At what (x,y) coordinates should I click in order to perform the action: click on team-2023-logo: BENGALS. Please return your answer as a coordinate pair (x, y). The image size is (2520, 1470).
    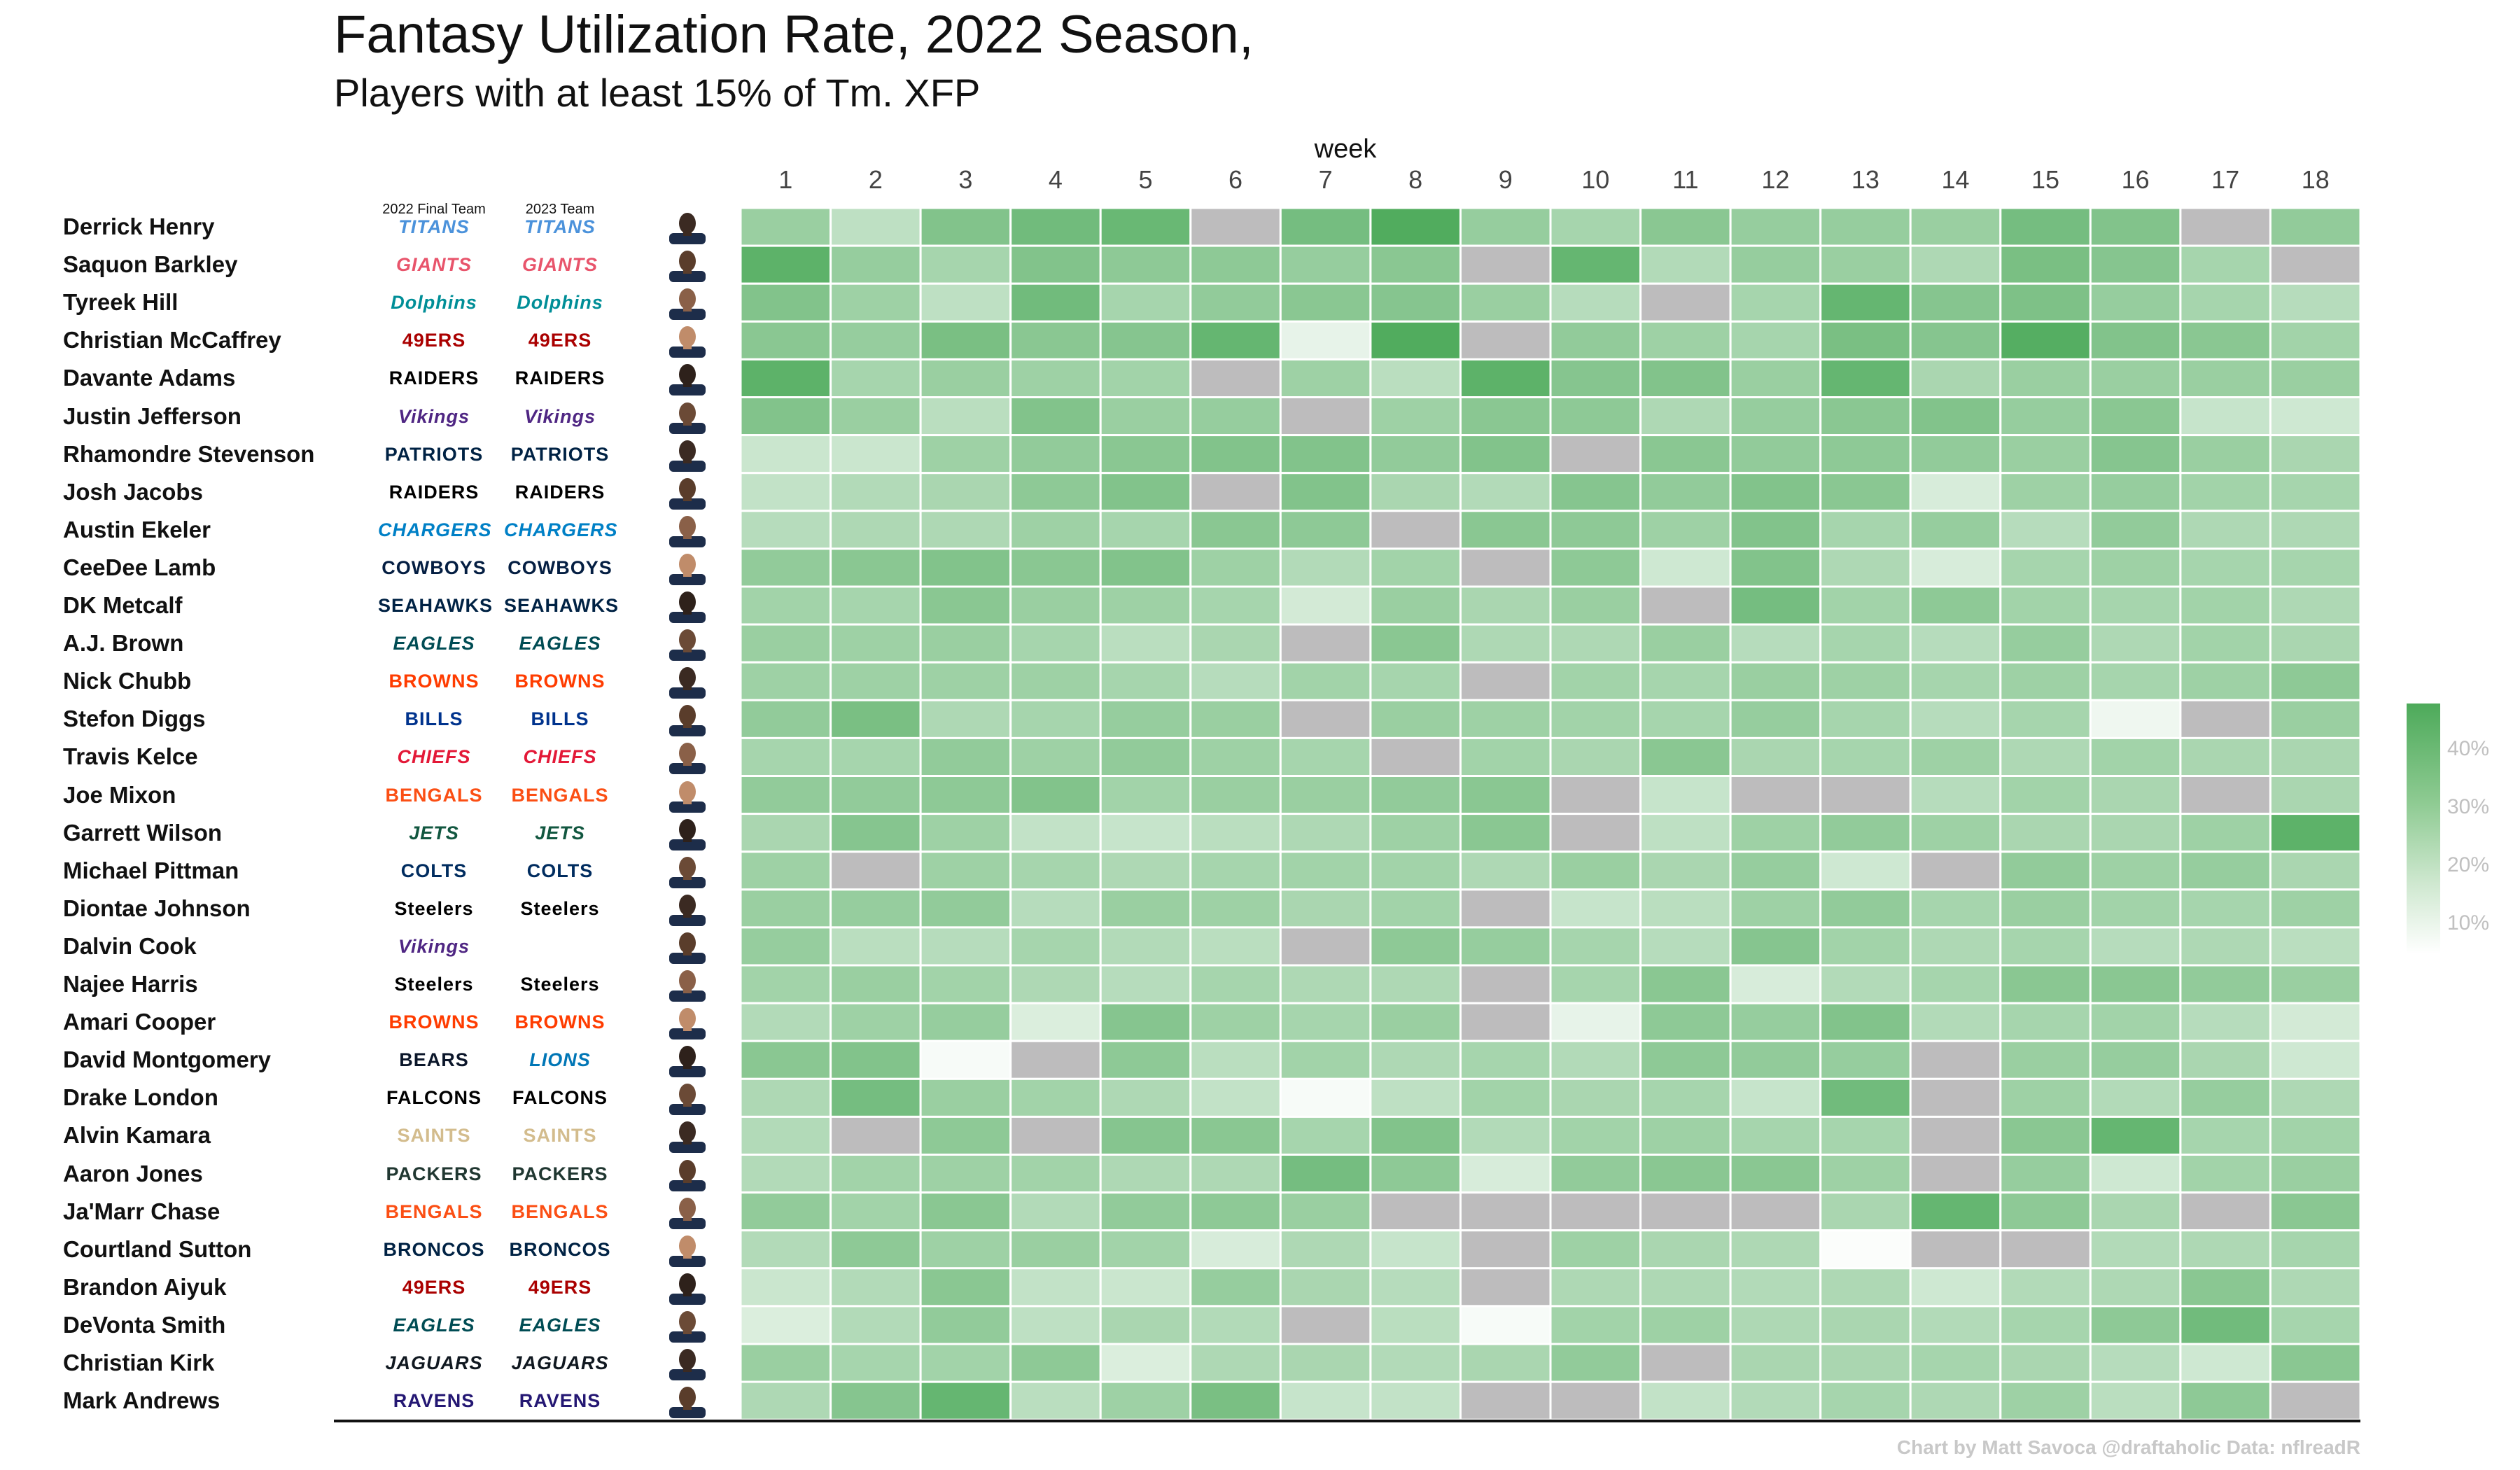
    Looking at the image, I should click on (560, 795).